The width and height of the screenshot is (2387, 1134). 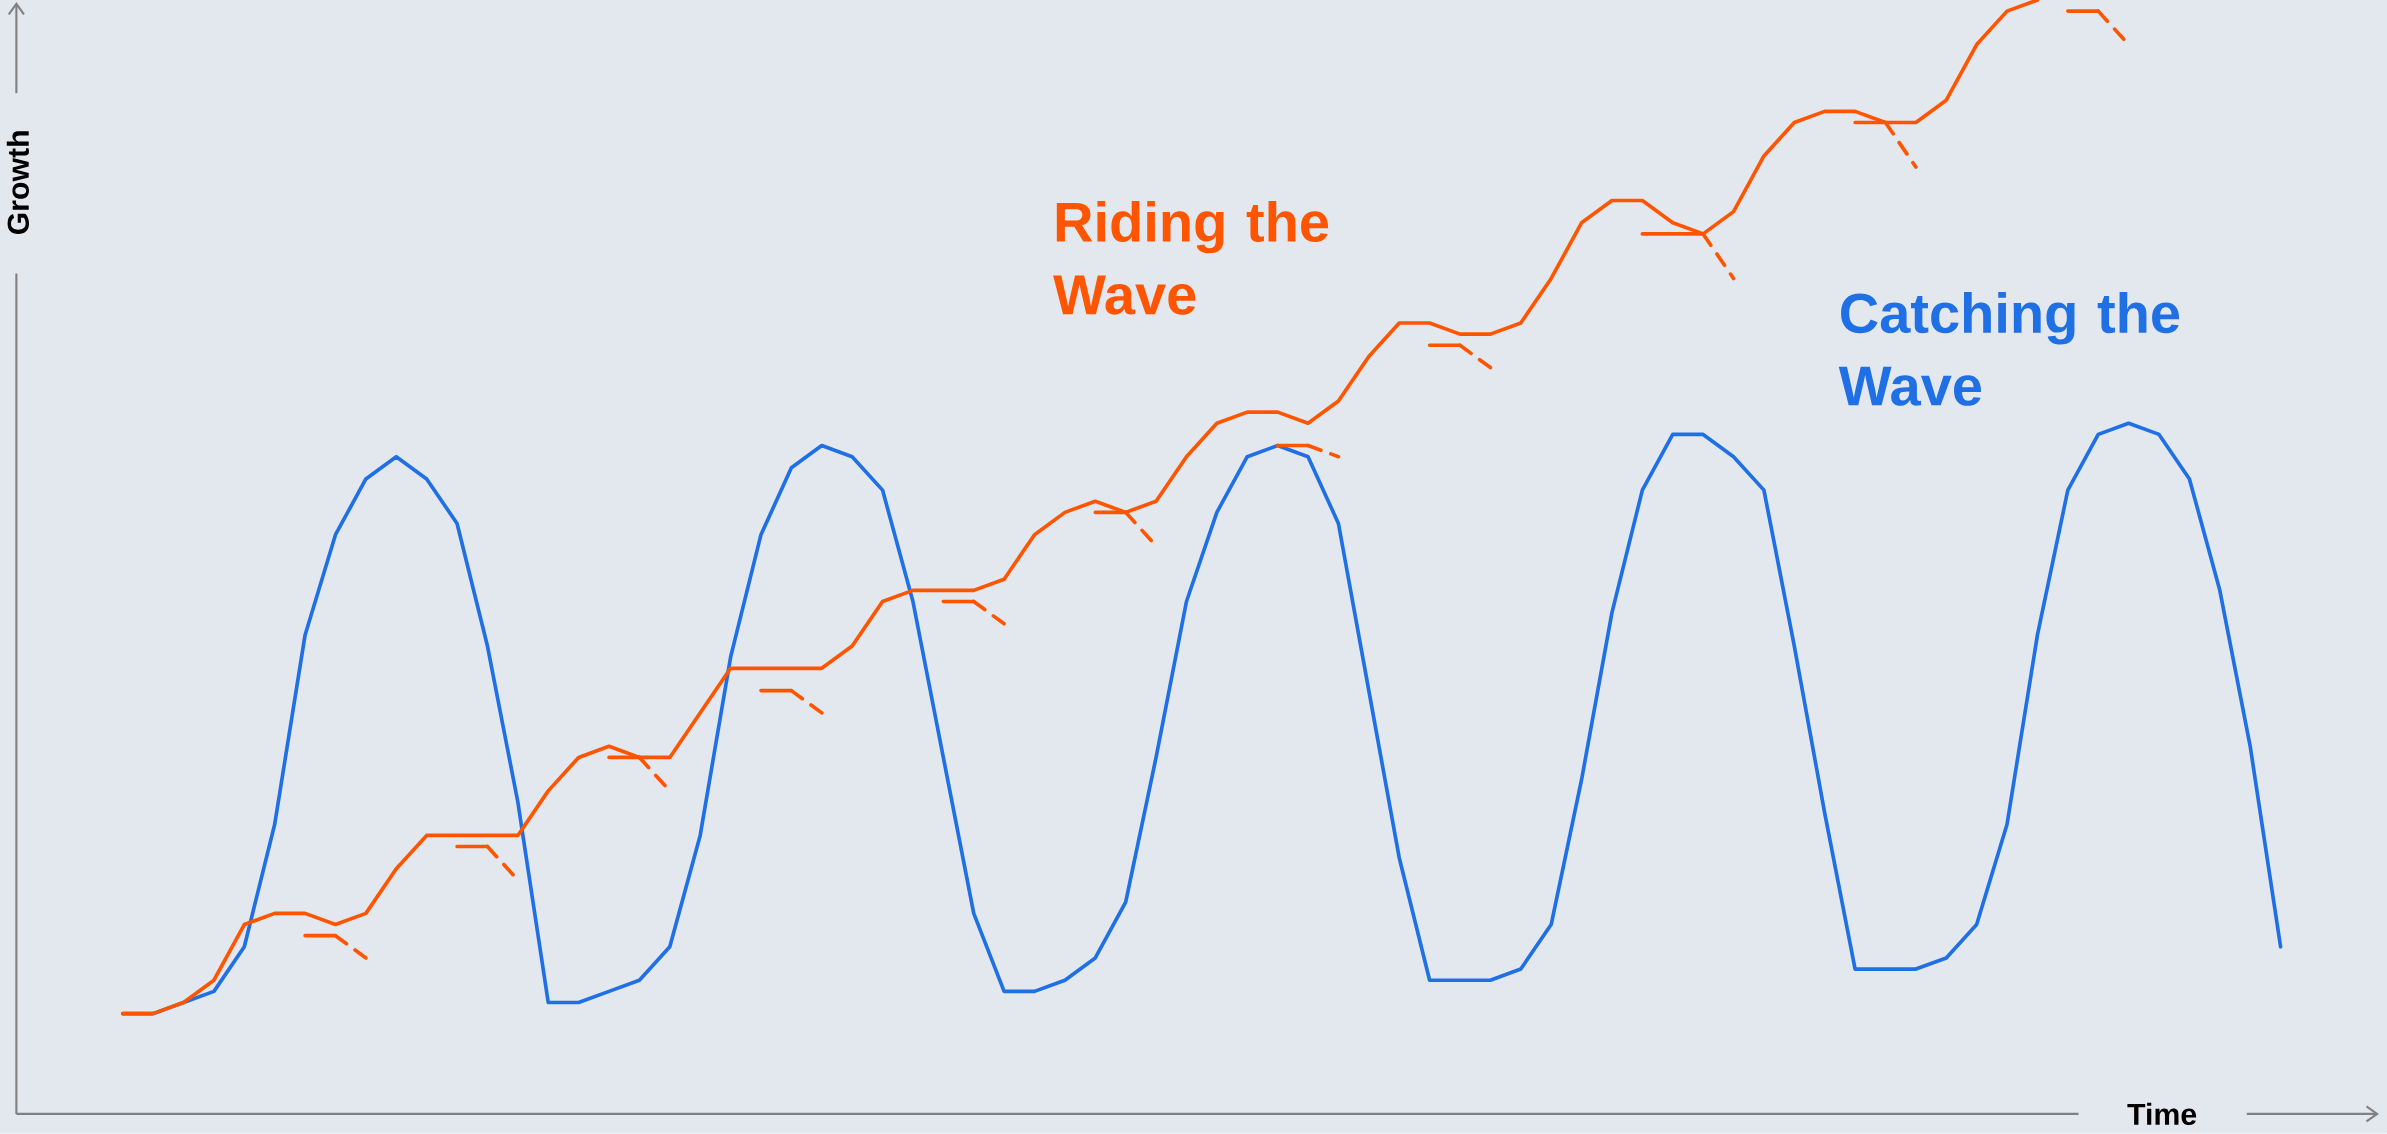 I want to click on x-axis-title: Time, so click(x=2162, y=1114).